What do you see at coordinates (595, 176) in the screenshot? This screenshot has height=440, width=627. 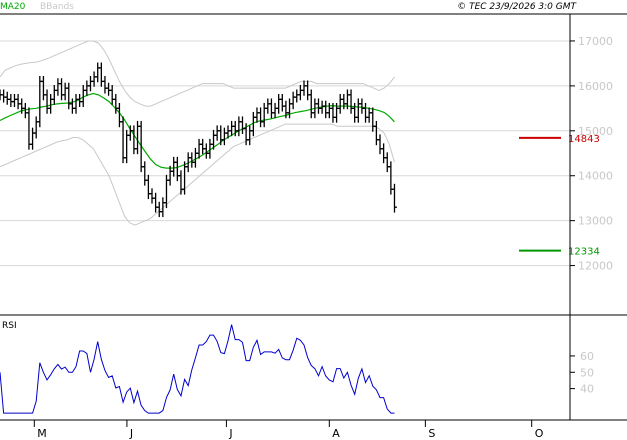 I see `price-tick-label: 14000` at bounding box center [595, 176].